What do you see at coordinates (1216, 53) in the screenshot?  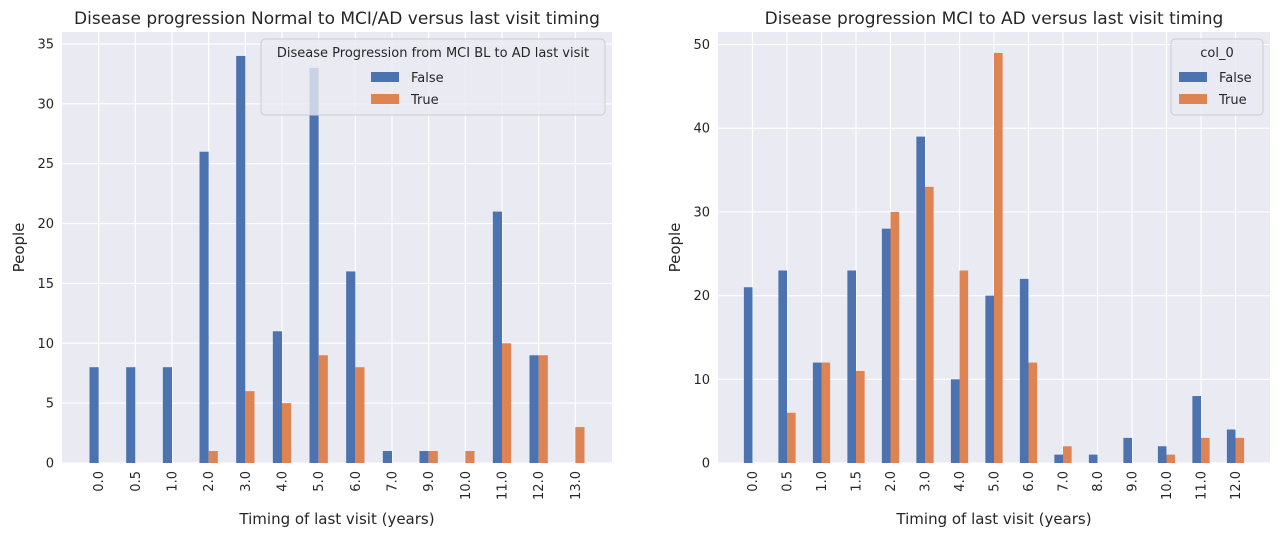 I see `legend-title: col_0` at bounding box center [1216, 53].